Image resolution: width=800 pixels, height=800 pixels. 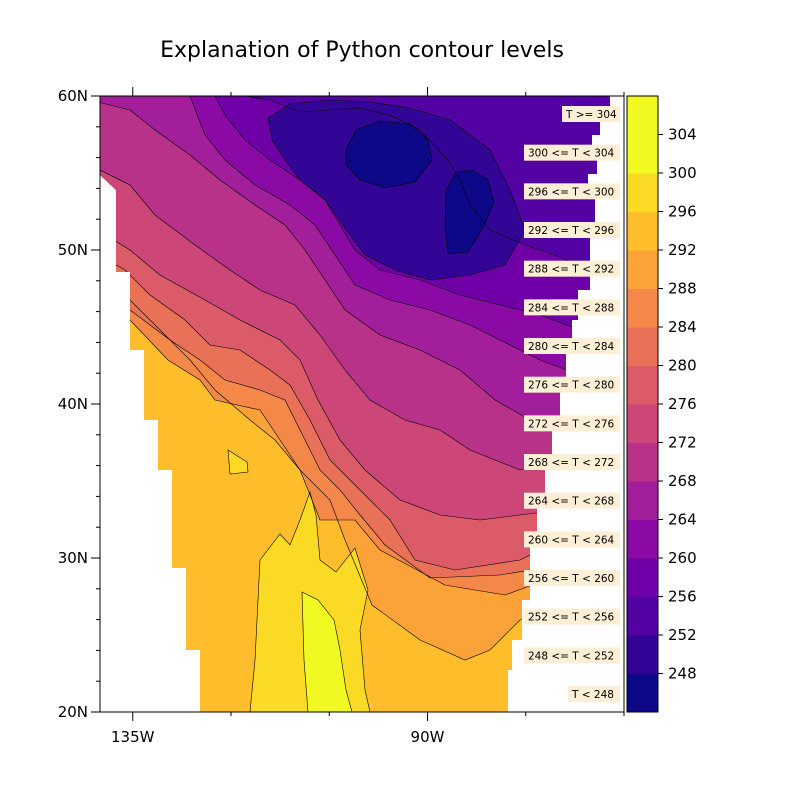 I want to click on colorbar-label: 292, so click(x=682, y=250).